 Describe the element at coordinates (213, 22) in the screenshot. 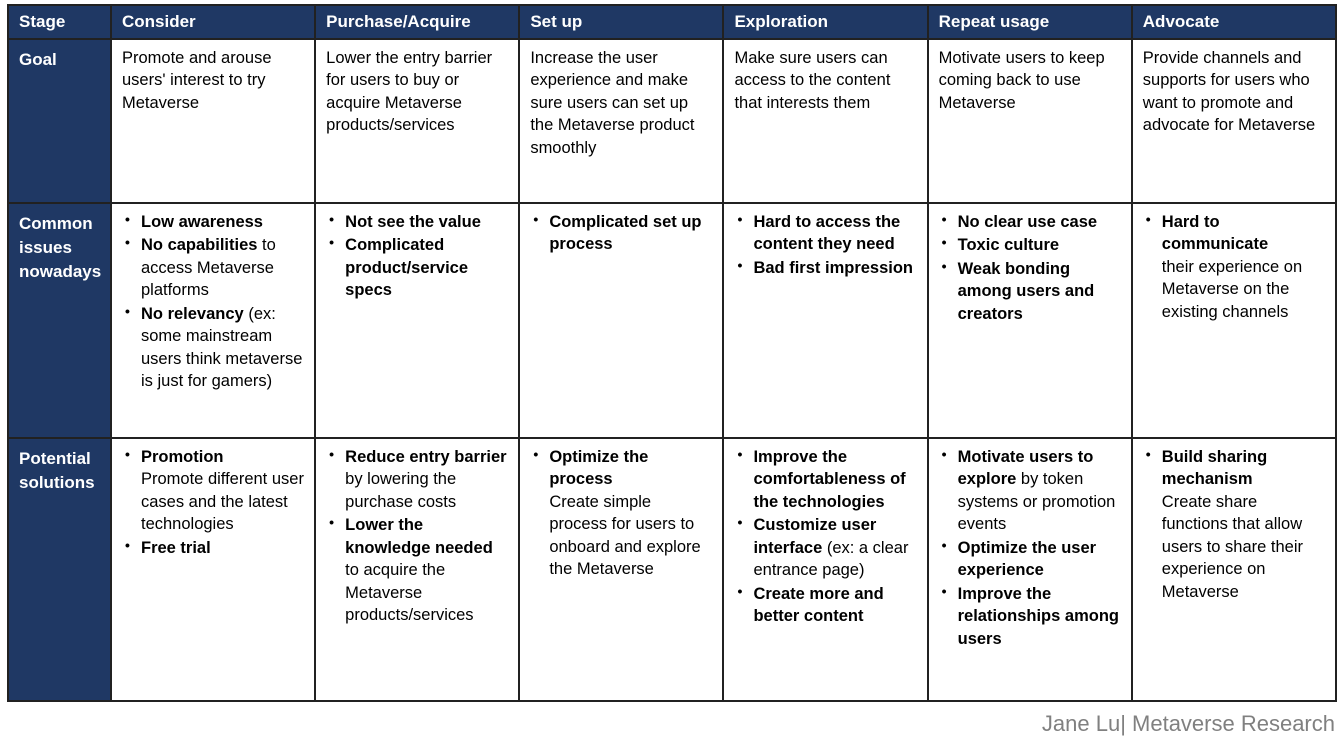

I see `col-header-consider: Consider` at that location.